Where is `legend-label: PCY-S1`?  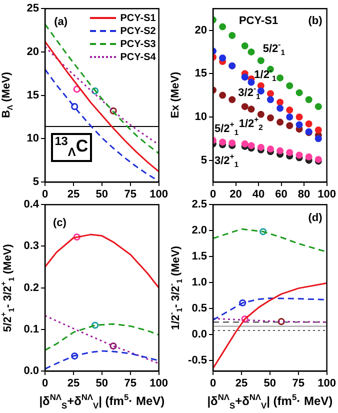
legend-label: PCY-S1 is located at coordinates (138, 18).